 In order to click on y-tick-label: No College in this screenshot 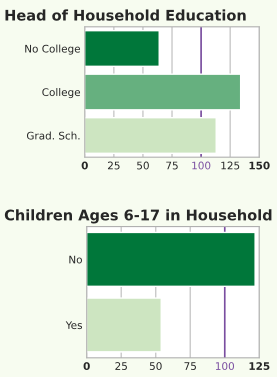, I will do `click(52, 49)`.